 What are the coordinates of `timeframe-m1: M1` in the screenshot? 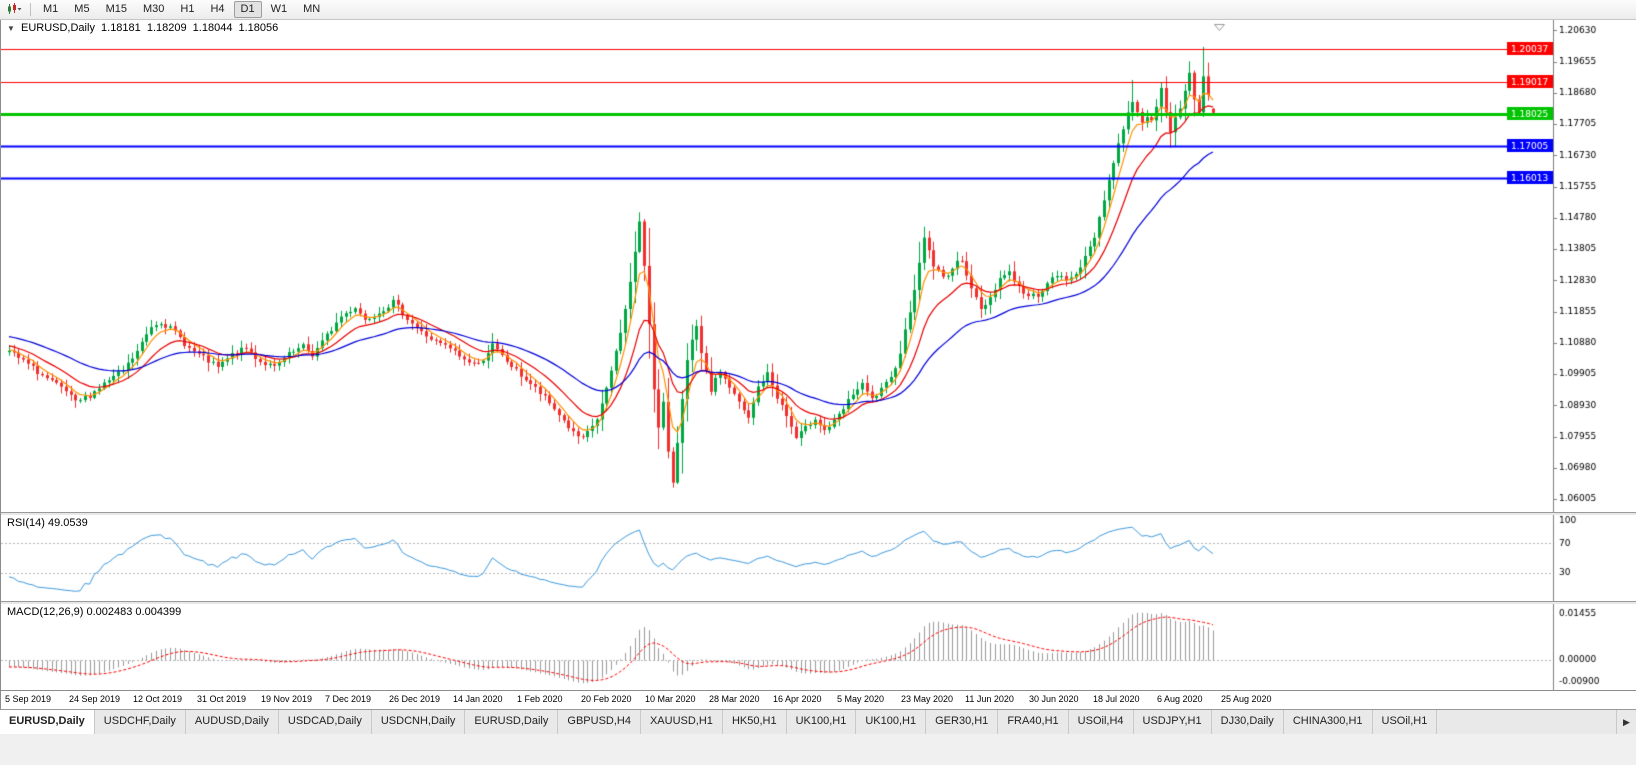 It's located at (51, 9).